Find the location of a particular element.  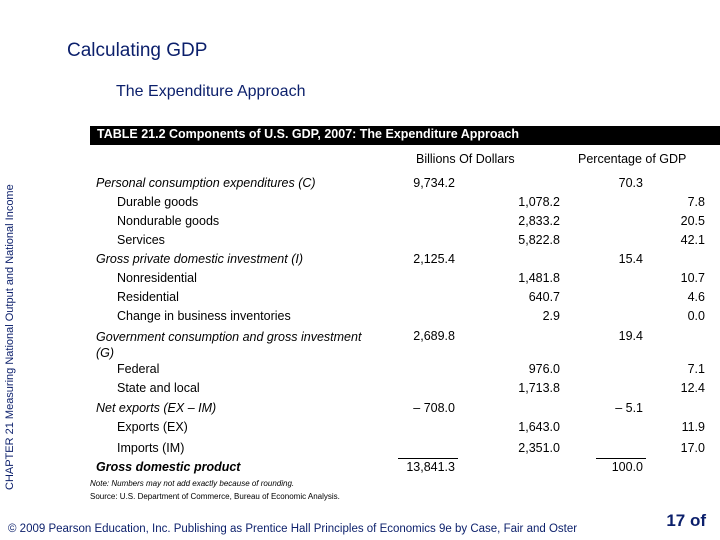

table-row-gdp: Gross domestic product 13,841.3 100.0 is located at coordinates (360, 469).